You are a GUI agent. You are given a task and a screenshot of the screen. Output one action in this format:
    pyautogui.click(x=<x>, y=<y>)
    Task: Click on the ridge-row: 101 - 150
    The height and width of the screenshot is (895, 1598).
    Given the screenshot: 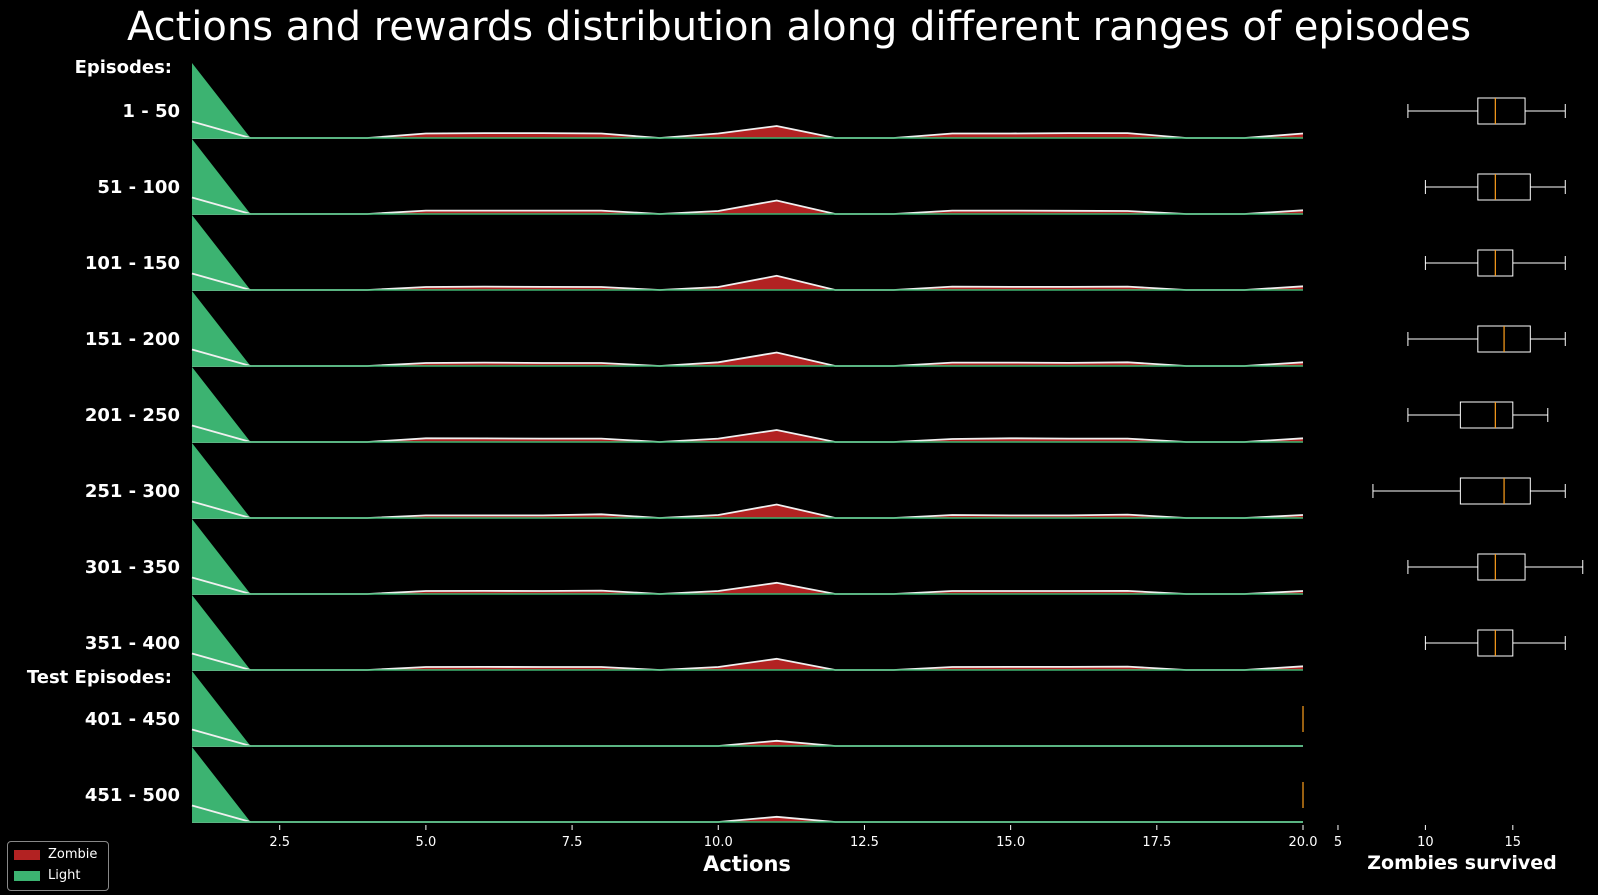 What is the action you would take?
    pyautogui.click(x=694, y=253)
    